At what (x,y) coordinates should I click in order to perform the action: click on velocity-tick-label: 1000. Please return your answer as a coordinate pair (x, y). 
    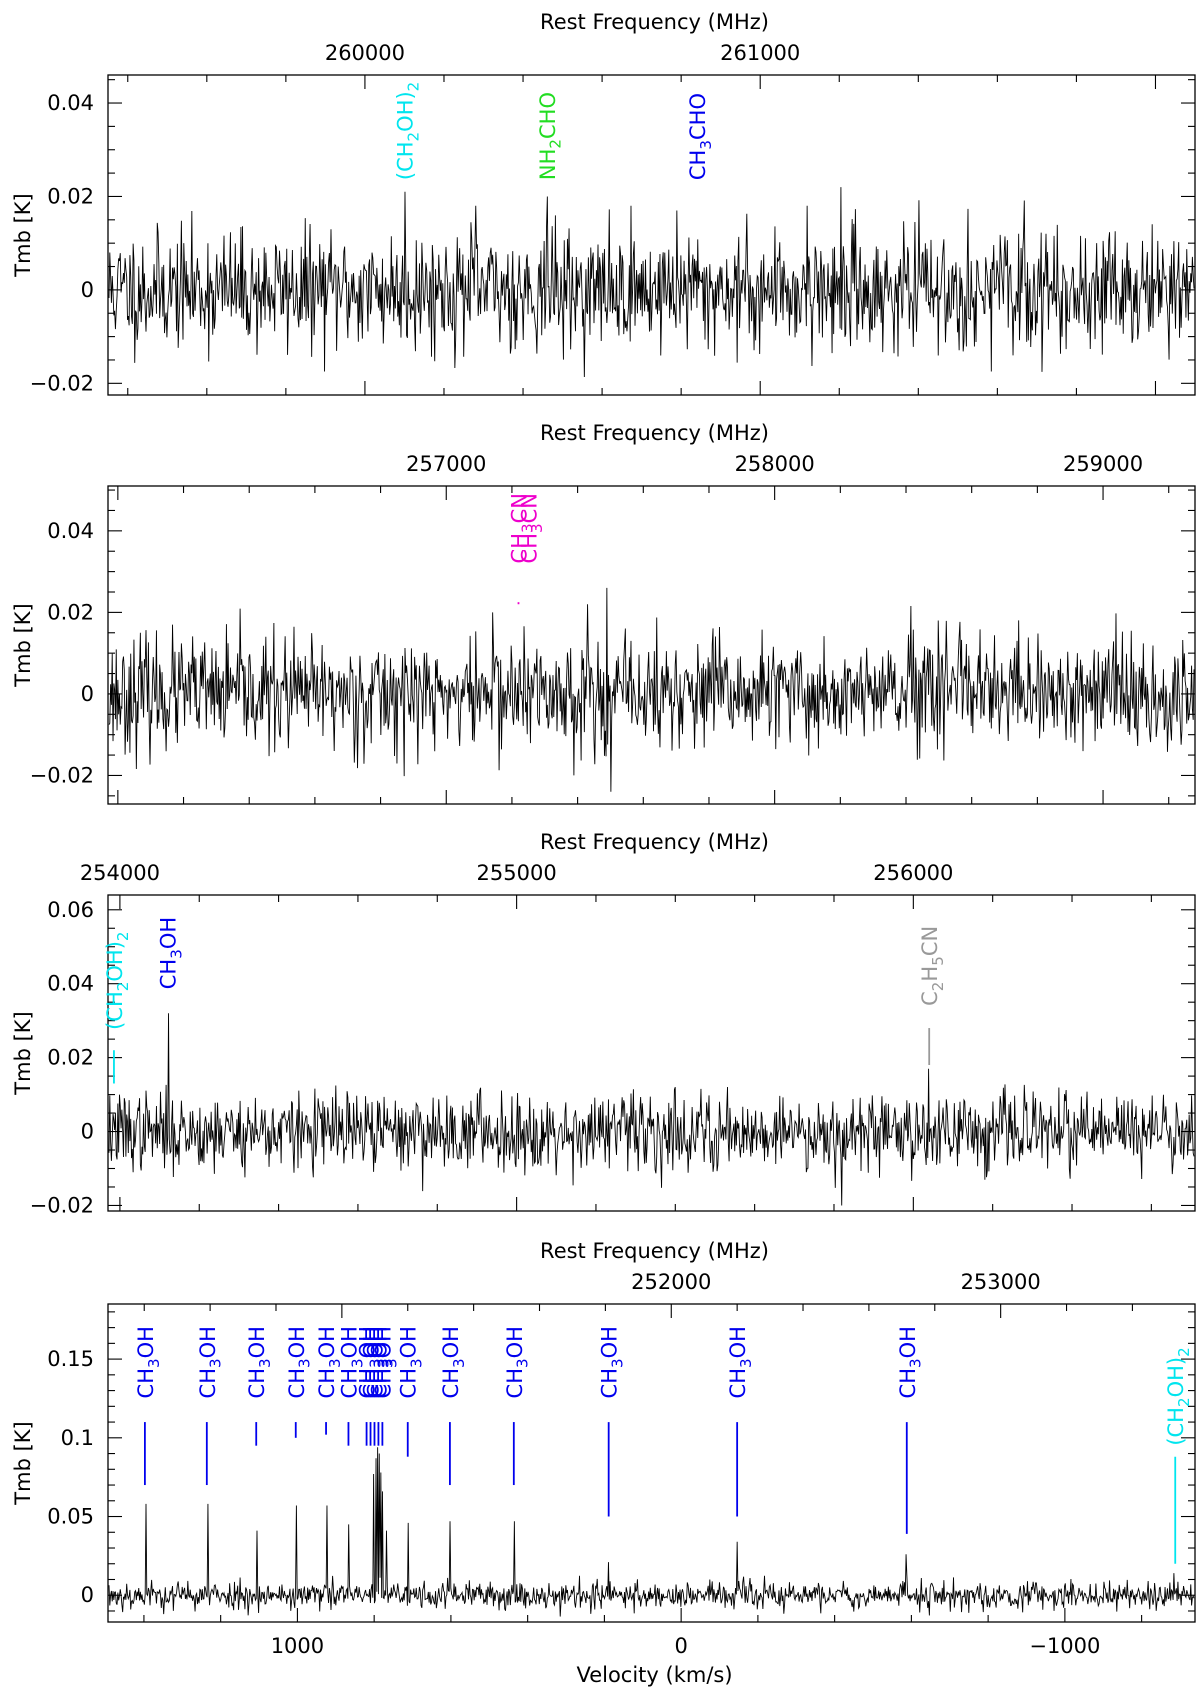
    Looking at the image, I should click on (297, 1646).